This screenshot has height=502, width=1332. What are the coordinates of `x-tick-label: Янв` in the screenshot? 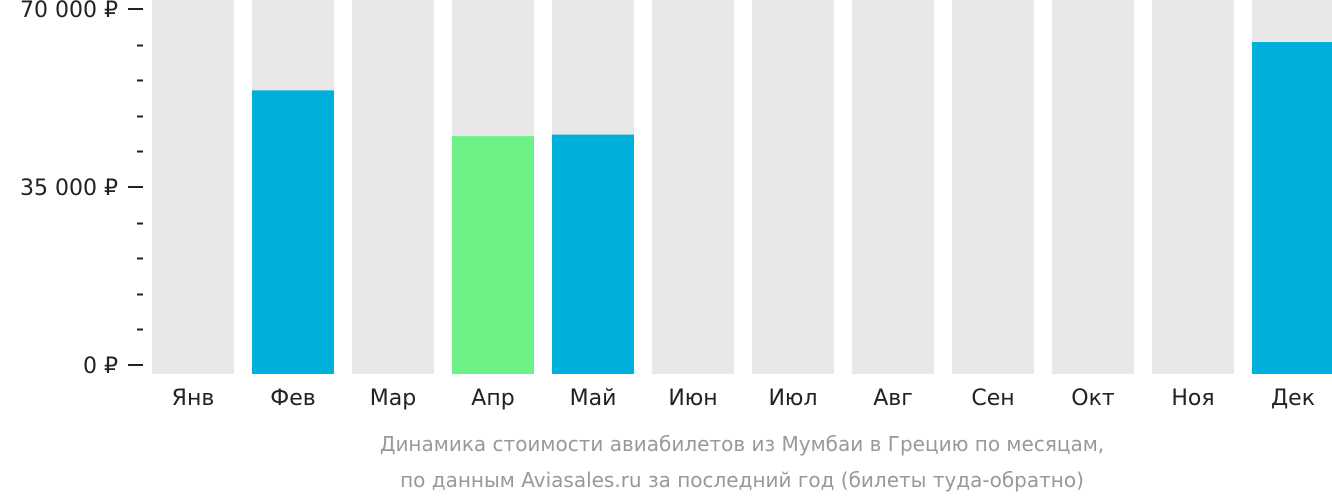 It's located at (193, 398).